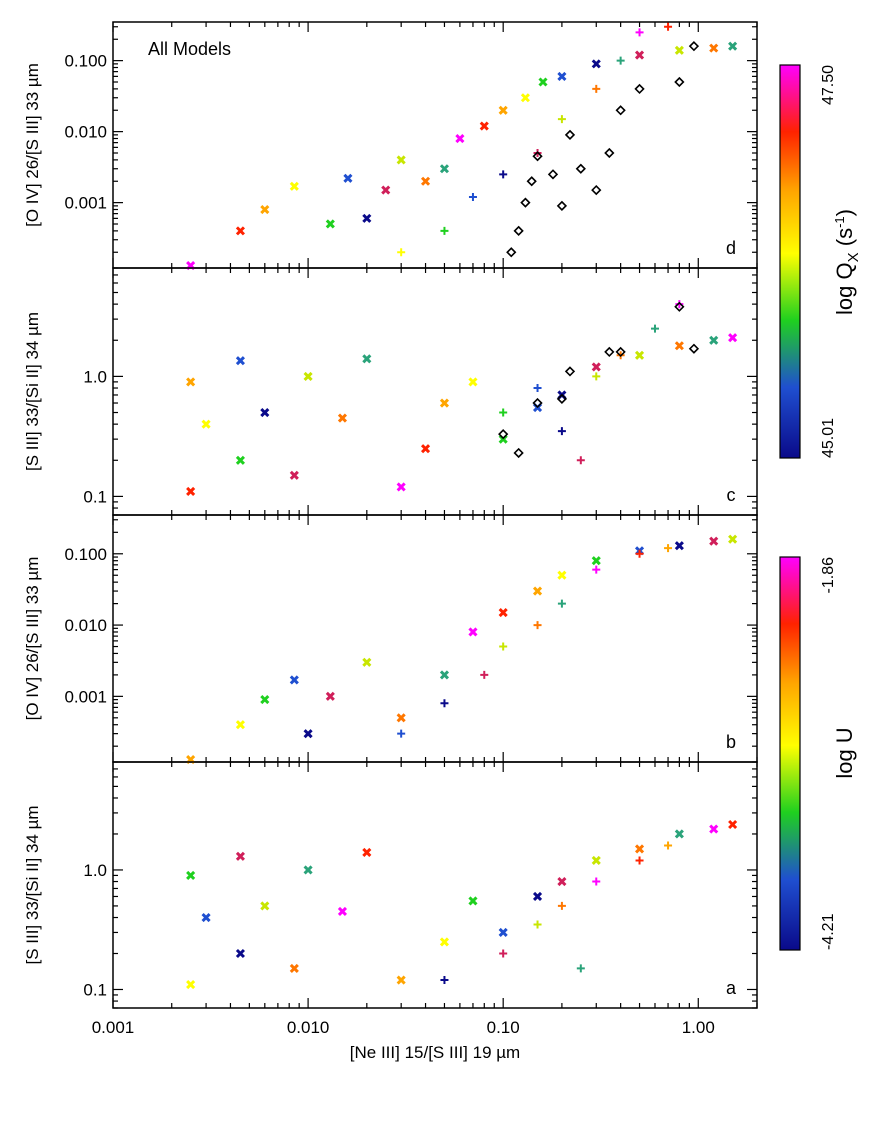 The height and width of the screenshot is (1121, 872). I want to click on colorbar-u: -1.86 -4.21 log U, so click(818, 753).